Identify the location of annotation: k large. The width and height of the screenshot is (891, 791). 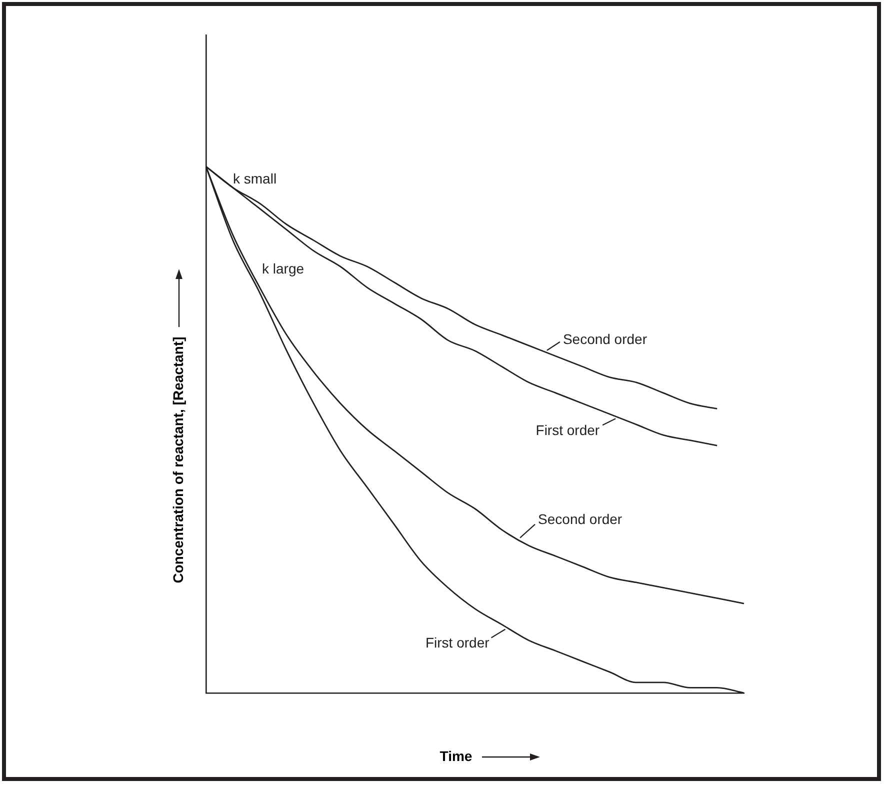
(283, 268).